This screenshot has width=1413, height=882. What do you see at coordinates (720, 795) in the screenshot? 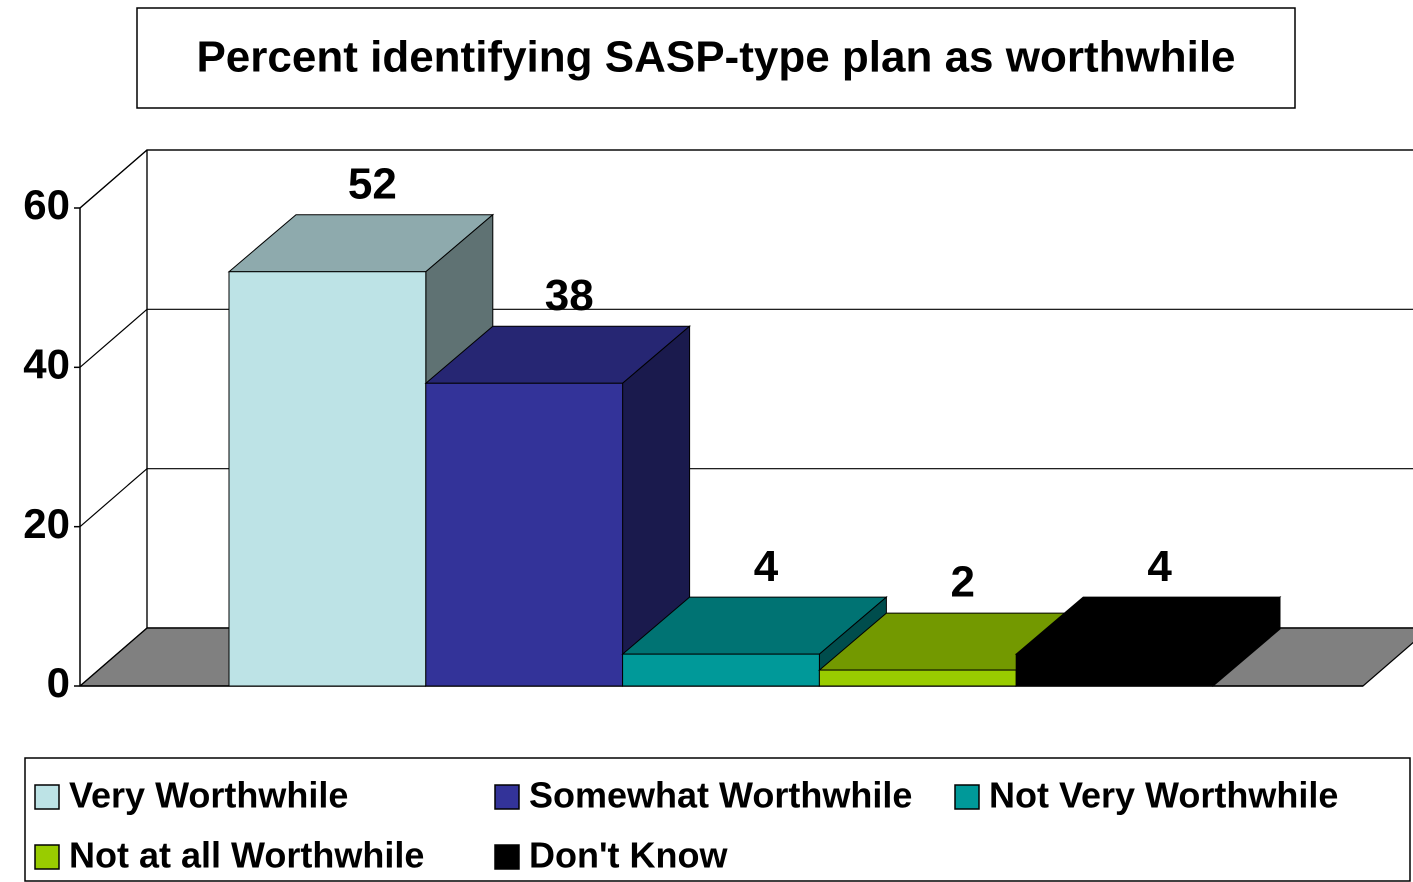
I see `legend-label: Somewhat Worthwhile` at bounding box center [720, 795].